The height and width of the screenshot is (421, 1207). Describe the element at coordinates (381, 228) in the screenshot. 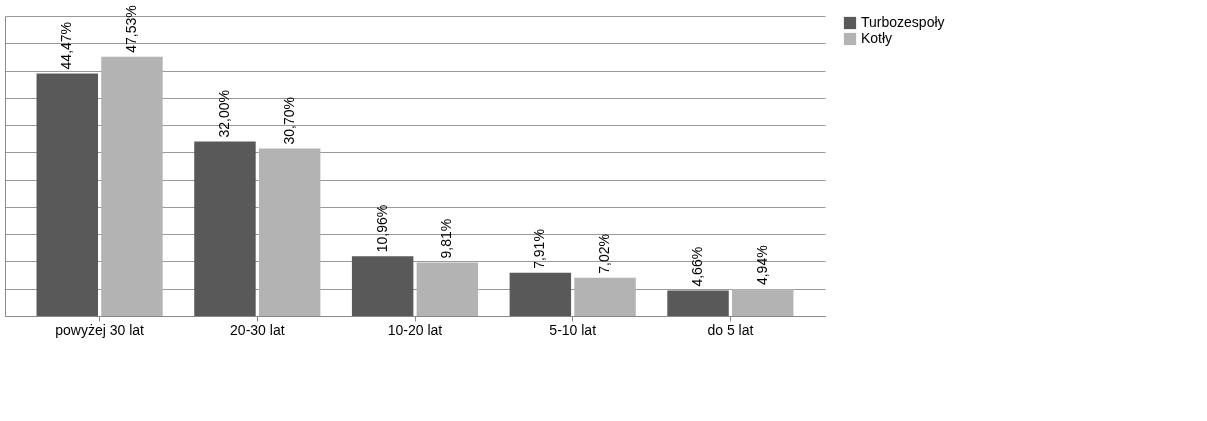

I see `data-label: 10,96%` at that location.